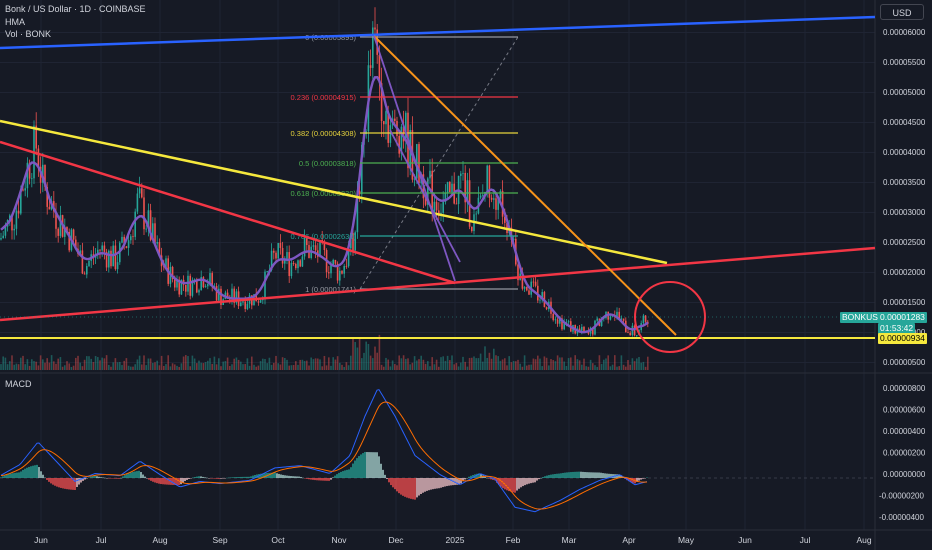  Describe the element at coordinates (18, 384) in the screenshot. I see `macd-label: MACD` at that location.